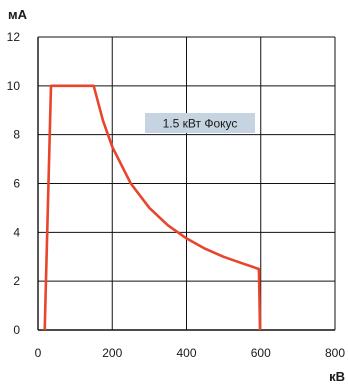  What do you see at coordinates (16, 330) in the screenshot?
I see `y-tick-label: 0` at bounding box center [16, 330].